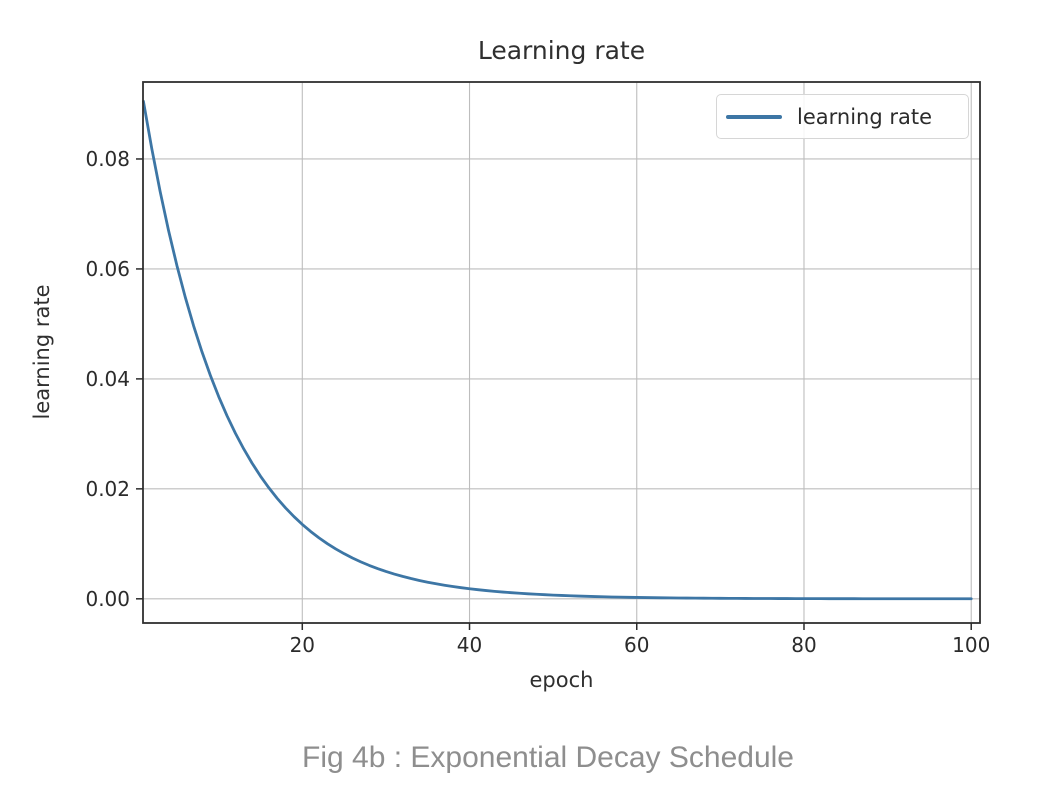 This screenshot has width=1046, height=812. Describe the element at coordinates (561, 680) in the screenshot. I see `x-axis-label: epoch` at that location.